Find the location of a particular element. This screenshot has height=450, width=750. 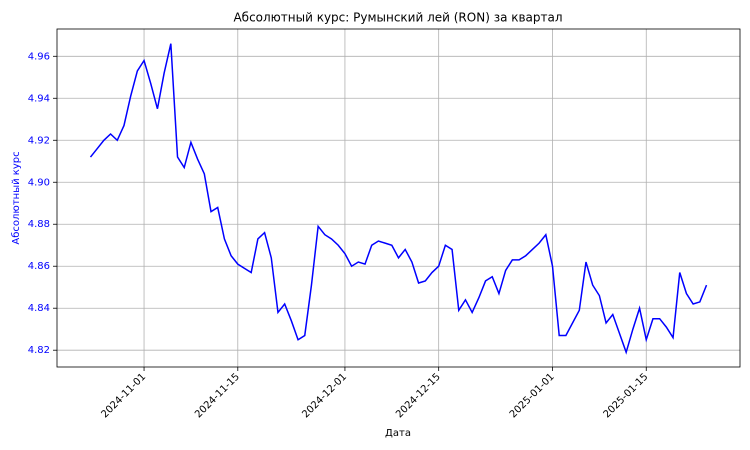

x-tick-label: 2024-11-15 is located at coordinates (217, 395).